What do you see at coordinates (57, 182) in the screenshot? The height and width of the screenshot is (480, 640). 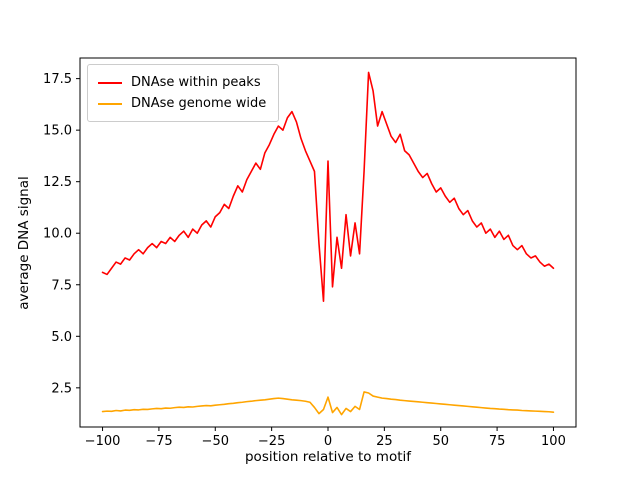 I see `y-tick-label: 12.5` at bounding box center [57, 182].